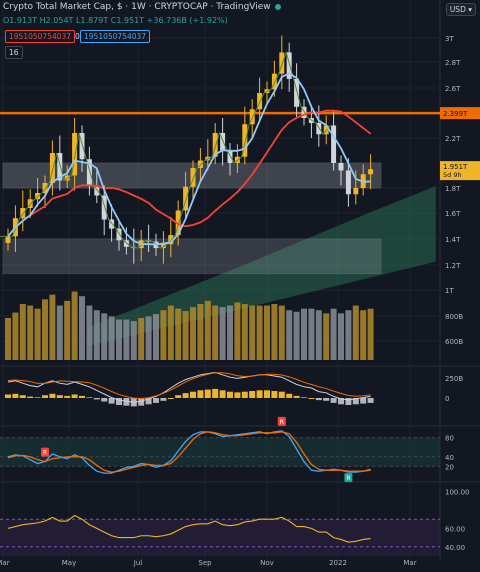 This screenshot has height=572, width=480. What do you see at coordinates (267, 563) in the screenshot?
I see `x-tick-label: Nov` at bounding box center [267, 563].